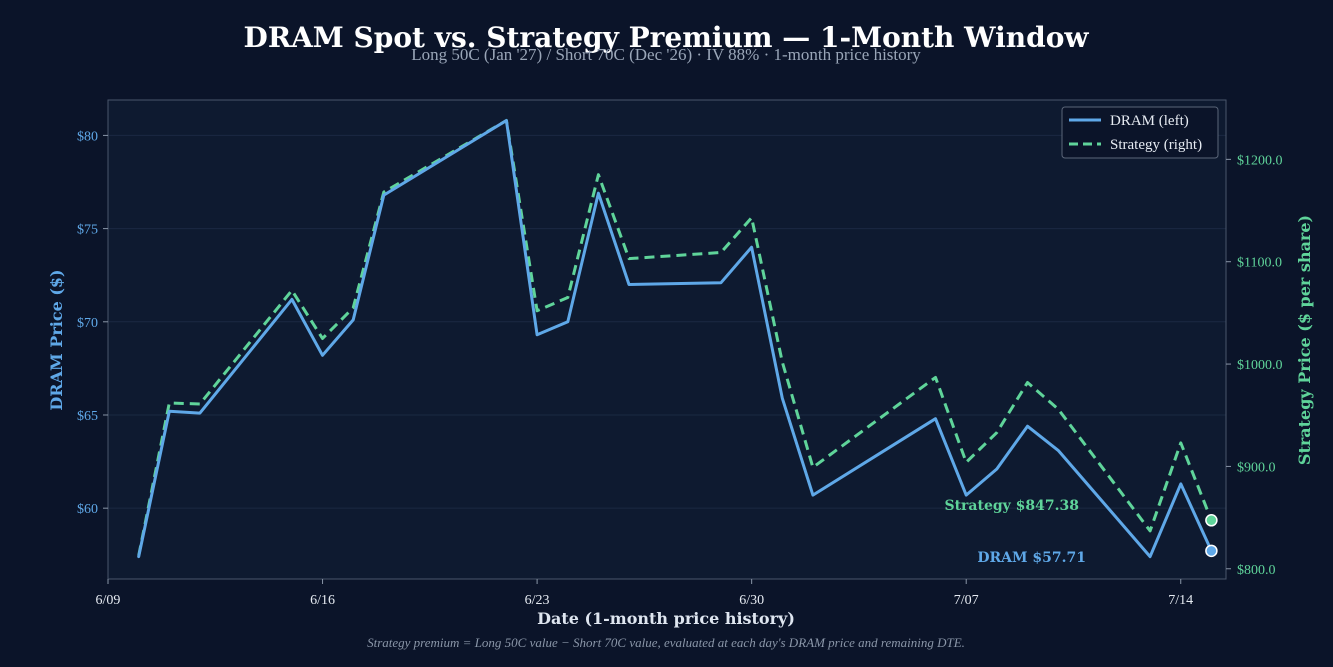  Describe the element at coordinates (1211, 520) in the screenshot. I see `strategy-end-marker` at that location.